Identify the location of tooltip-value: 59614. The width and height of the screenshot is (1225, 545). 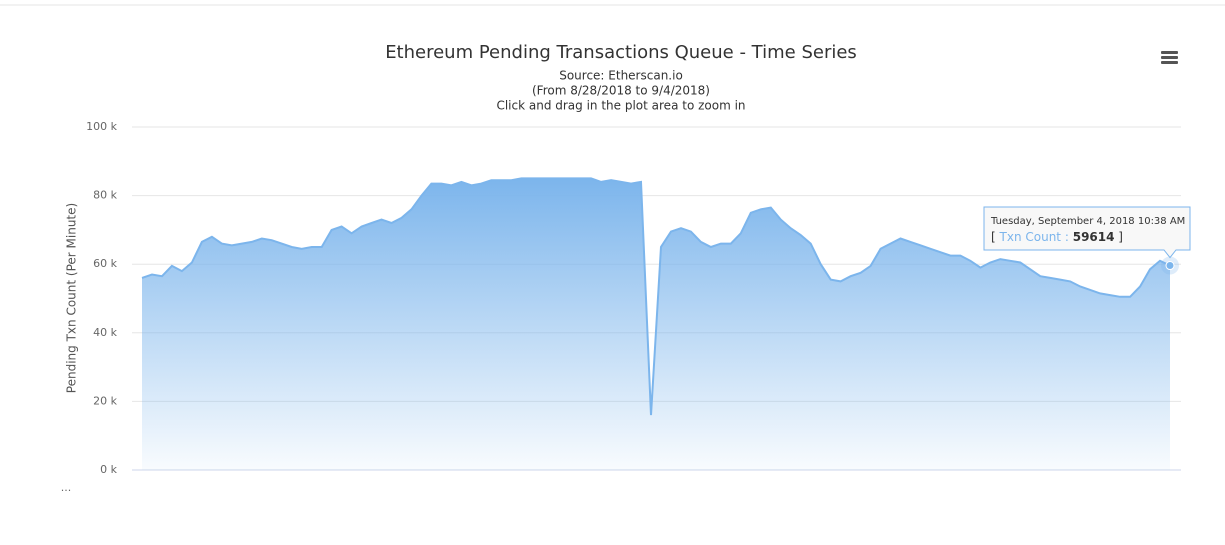
(1094, 237).